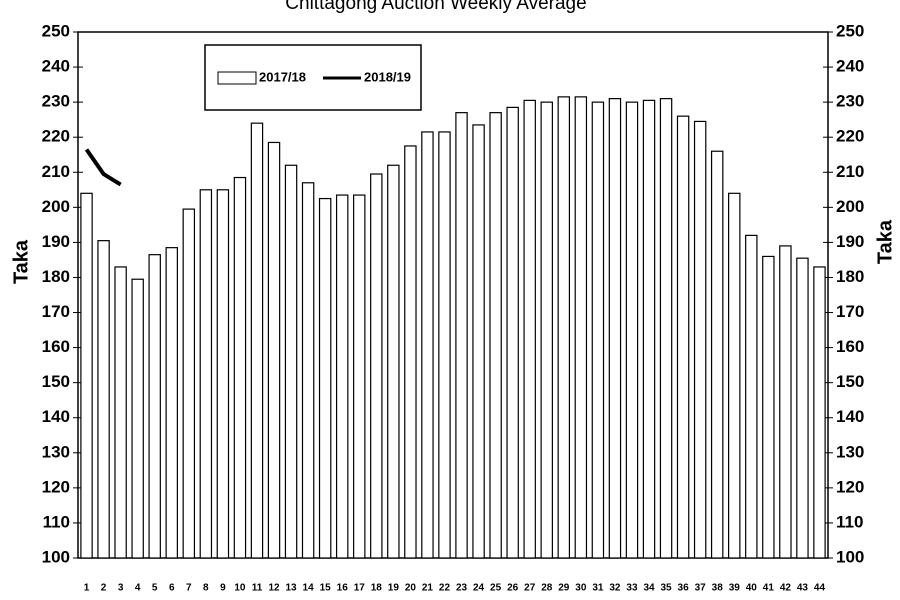 This screenshot has height=600, width=900. What do you see at coordinates (850, 66) in the screenshot?
I see `y2-tick-label: 240` at bounding box center [850, 66].